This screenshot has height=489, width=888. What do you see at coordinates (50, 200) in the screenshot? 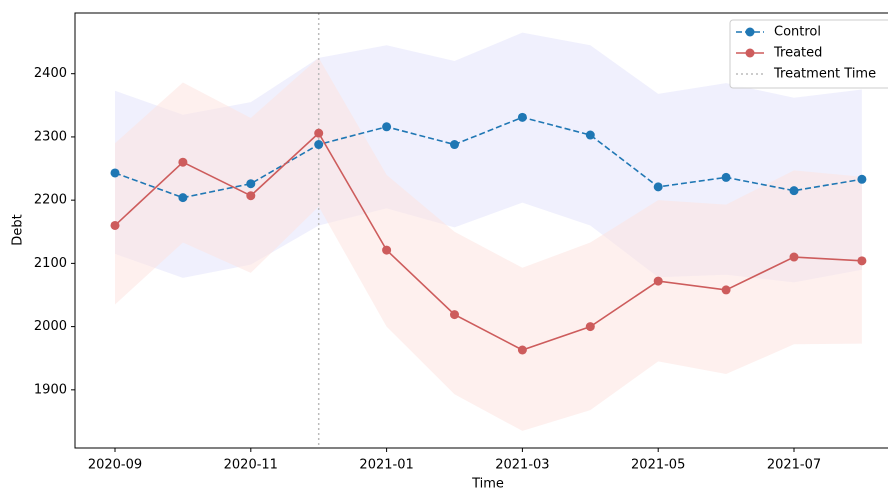
I see `y-tick-label: 2200` at bounding box center [50, 200].